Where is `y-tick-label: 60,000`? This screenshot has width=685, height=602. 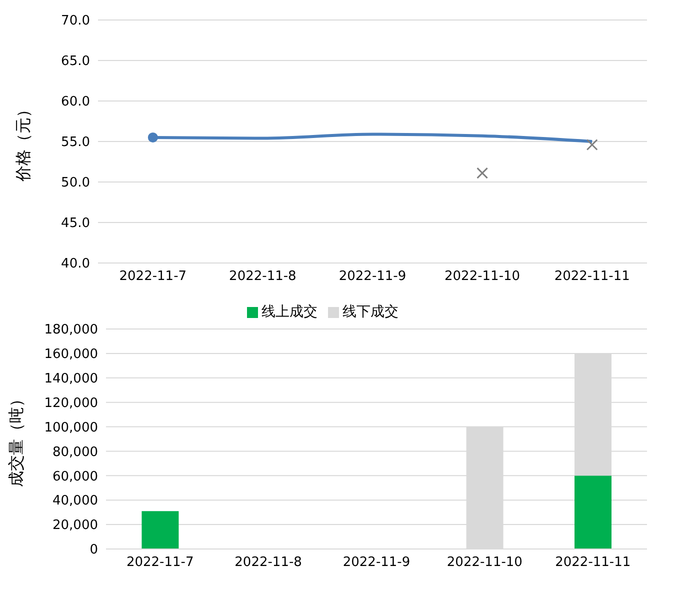 y-tick-label: 60,000 is located at coordinates (75, 476).